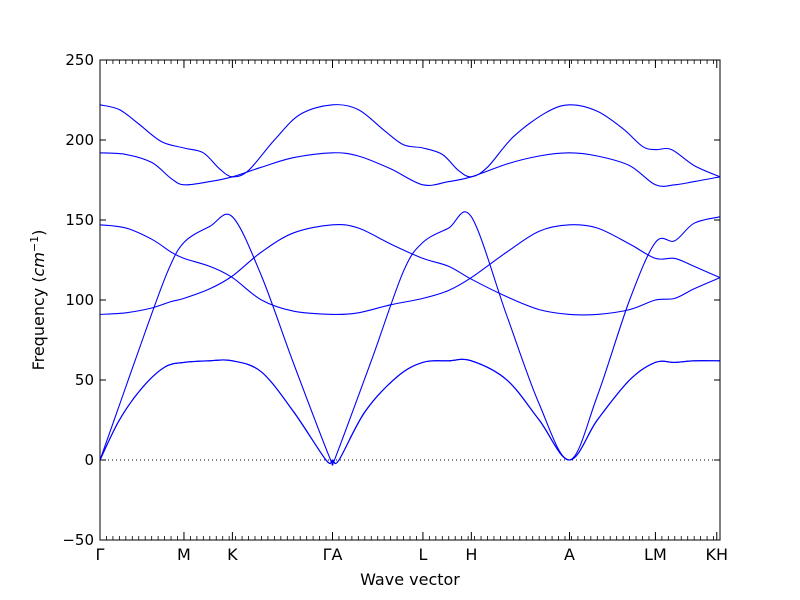  Describe the element at coordinates (717, 554) in the screenshot. I see `x-tick-label: KH` at that location.